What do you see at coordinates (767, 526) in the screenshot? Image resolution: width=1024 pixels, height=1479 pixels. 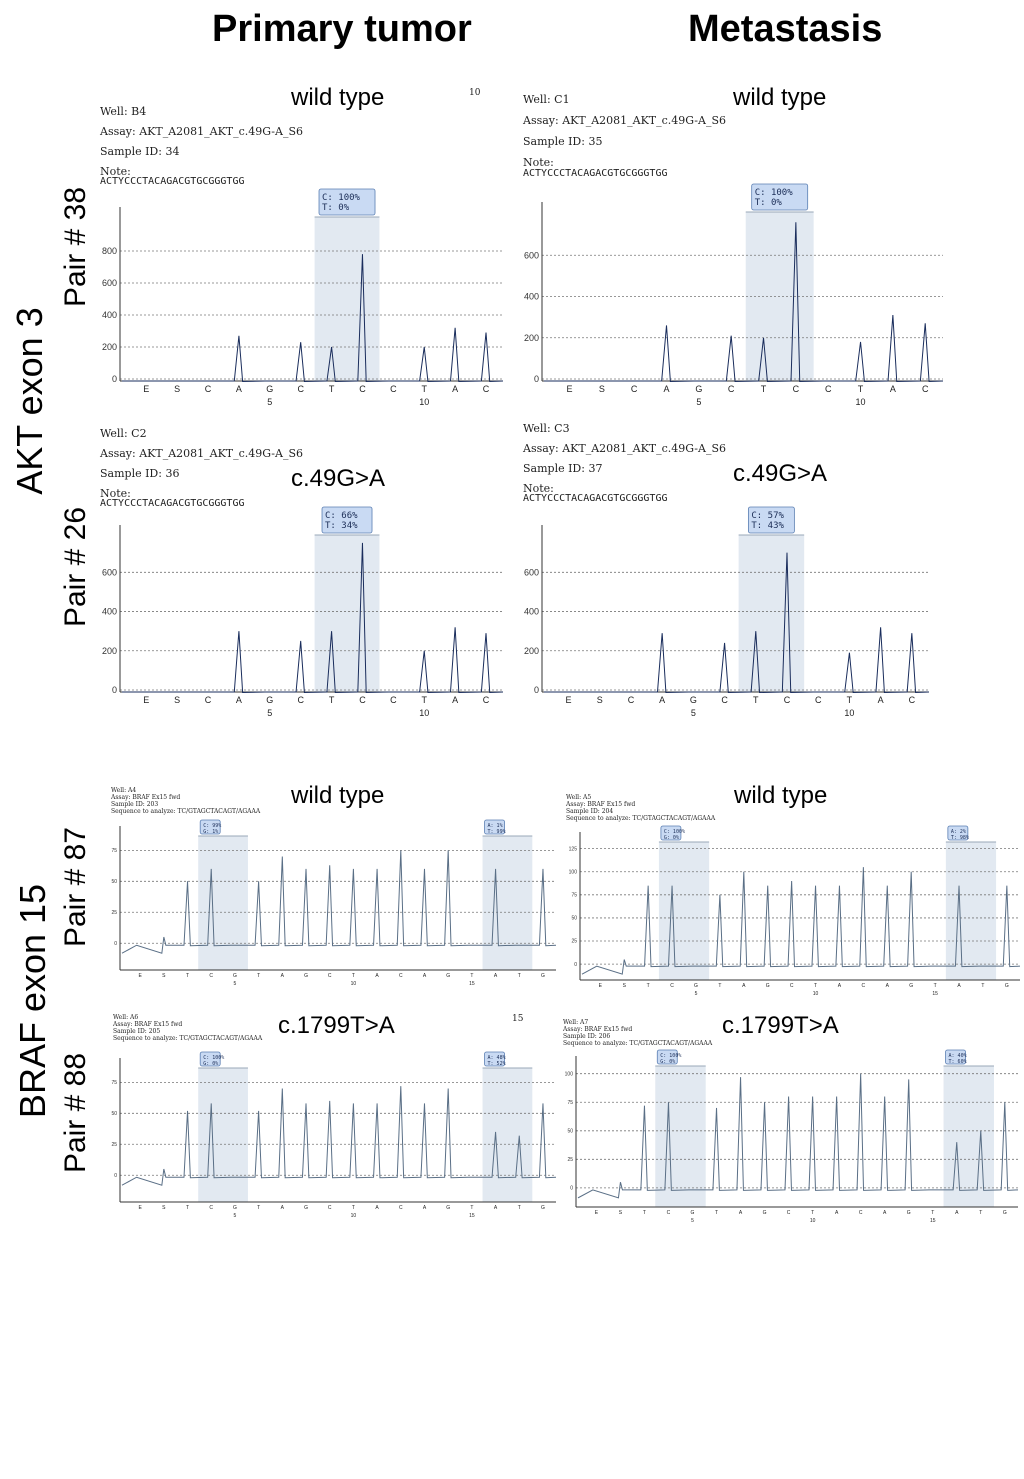 I see `allele-call-text: T: 43%` at bounding box center [767, 526].